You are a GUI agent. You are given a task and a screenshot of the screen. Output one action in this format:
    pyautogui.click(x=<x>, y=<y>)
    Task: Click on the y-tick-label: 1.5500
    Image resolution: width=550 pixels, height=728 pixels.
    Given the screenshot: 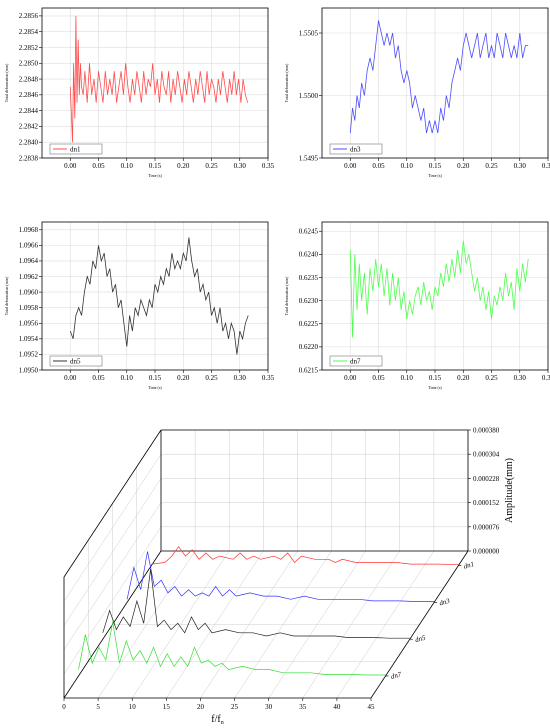 What is the action you would take?
    pyautogui.click(x=309, y=96)
    